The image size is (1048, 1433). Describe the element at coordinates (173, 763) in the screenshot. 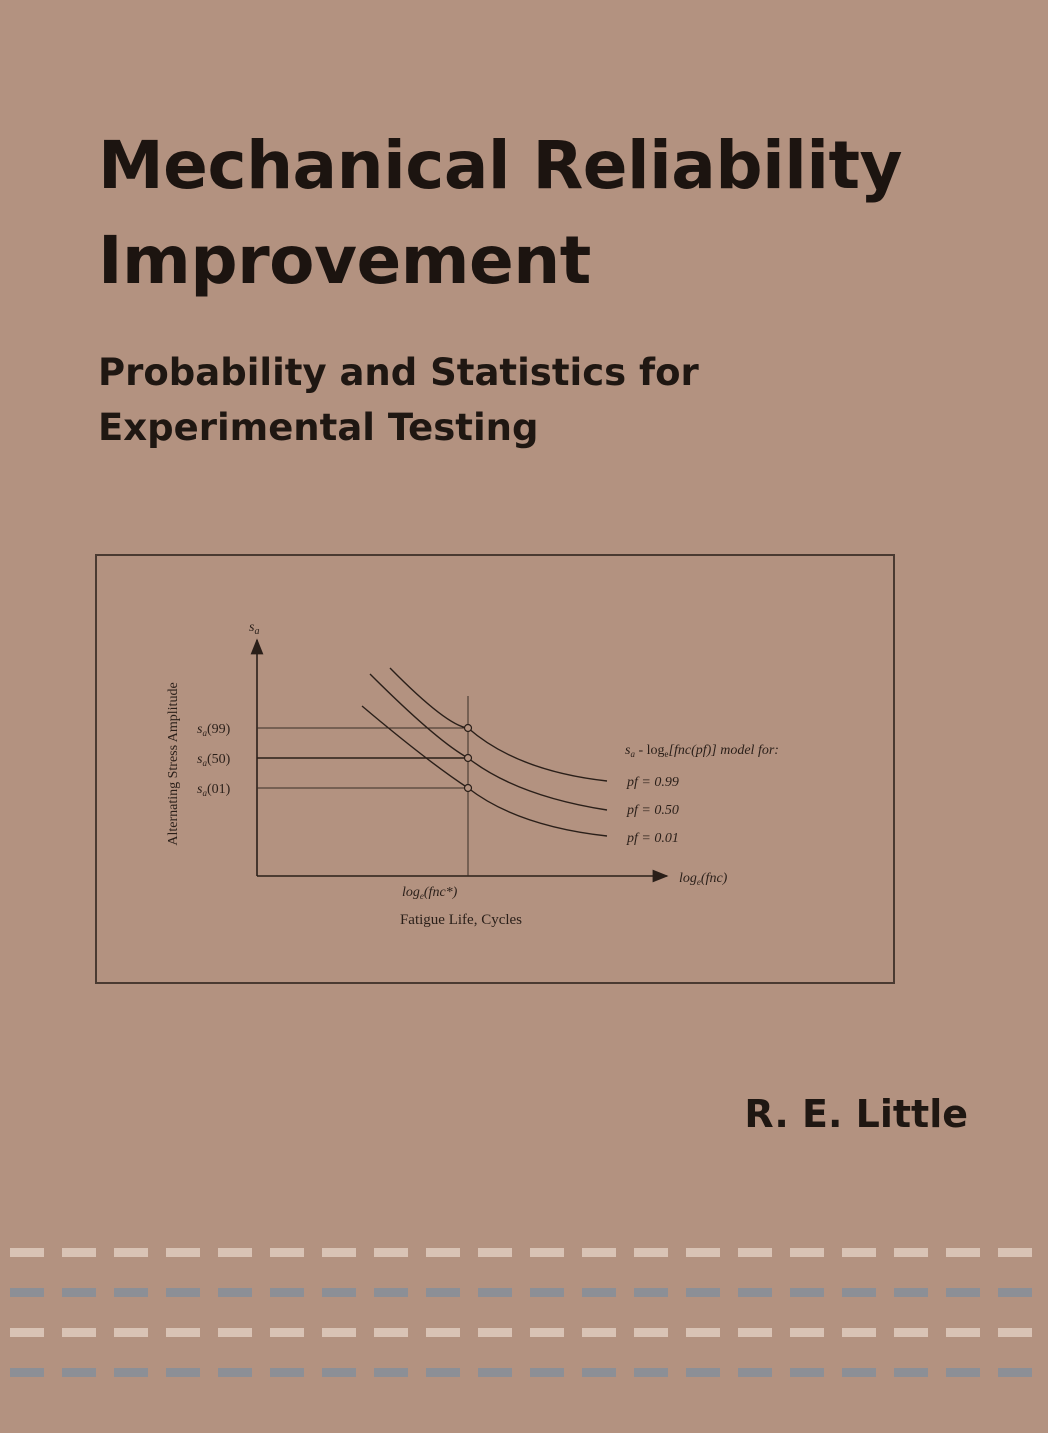

I see `y-axis-title: Alternating Stress Amplitude` at that location.